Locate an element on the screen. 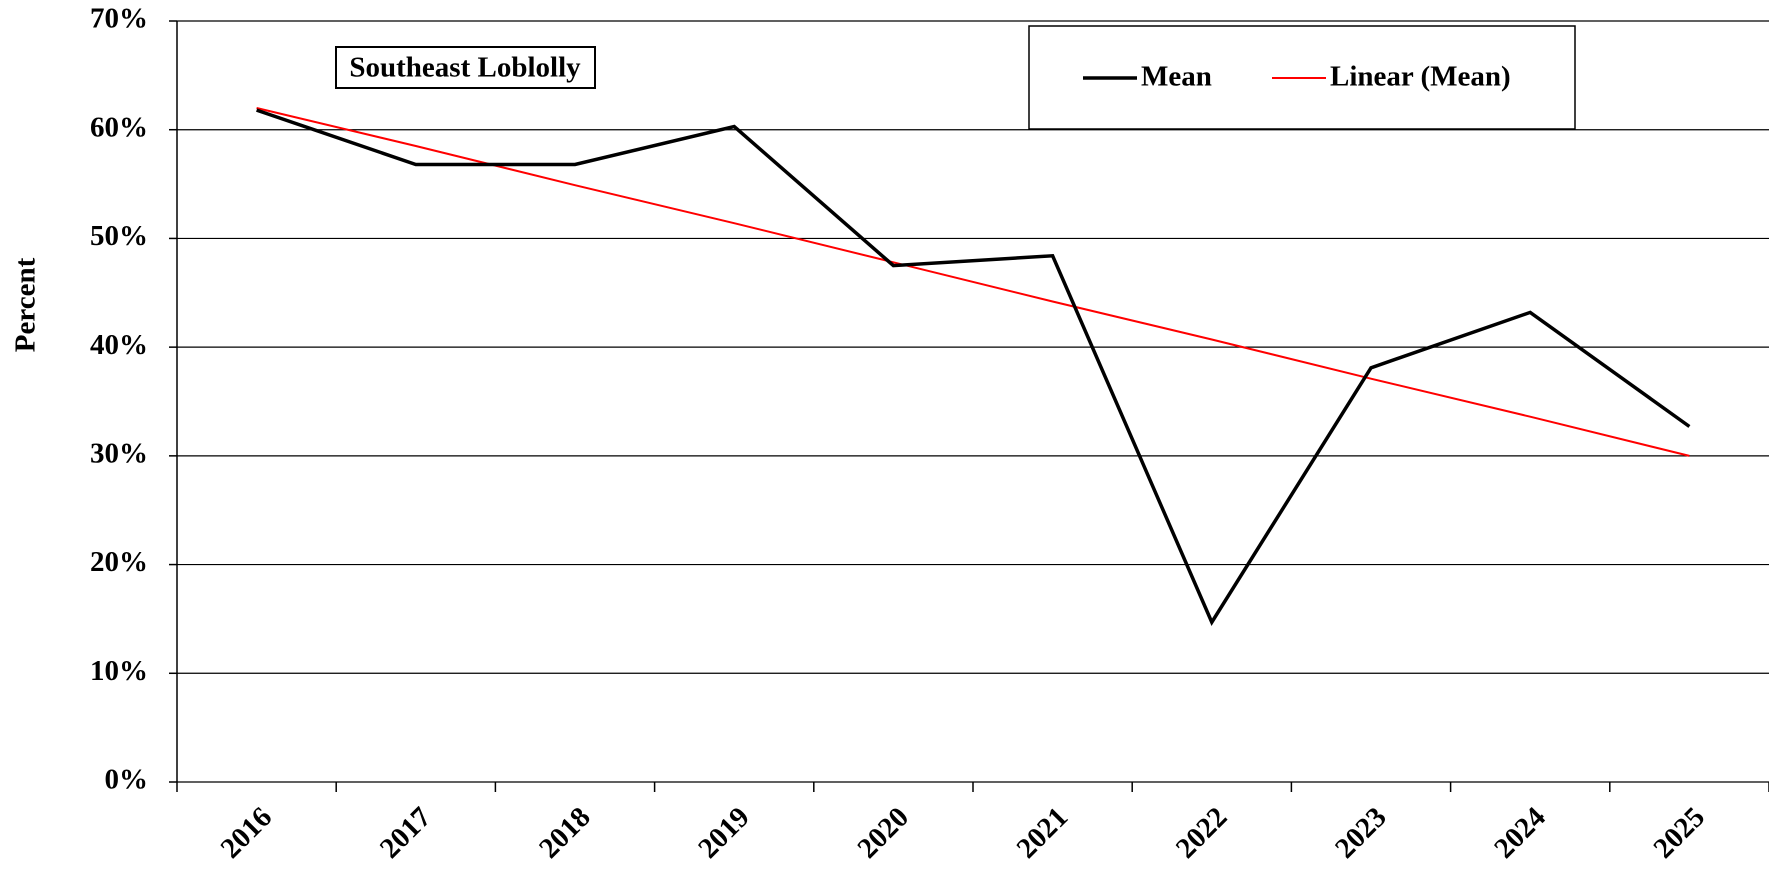 Image resolution: width=1769 pixels, height=873 pixels. x-tick-label: 2019 is located at coordinates (724, 833).